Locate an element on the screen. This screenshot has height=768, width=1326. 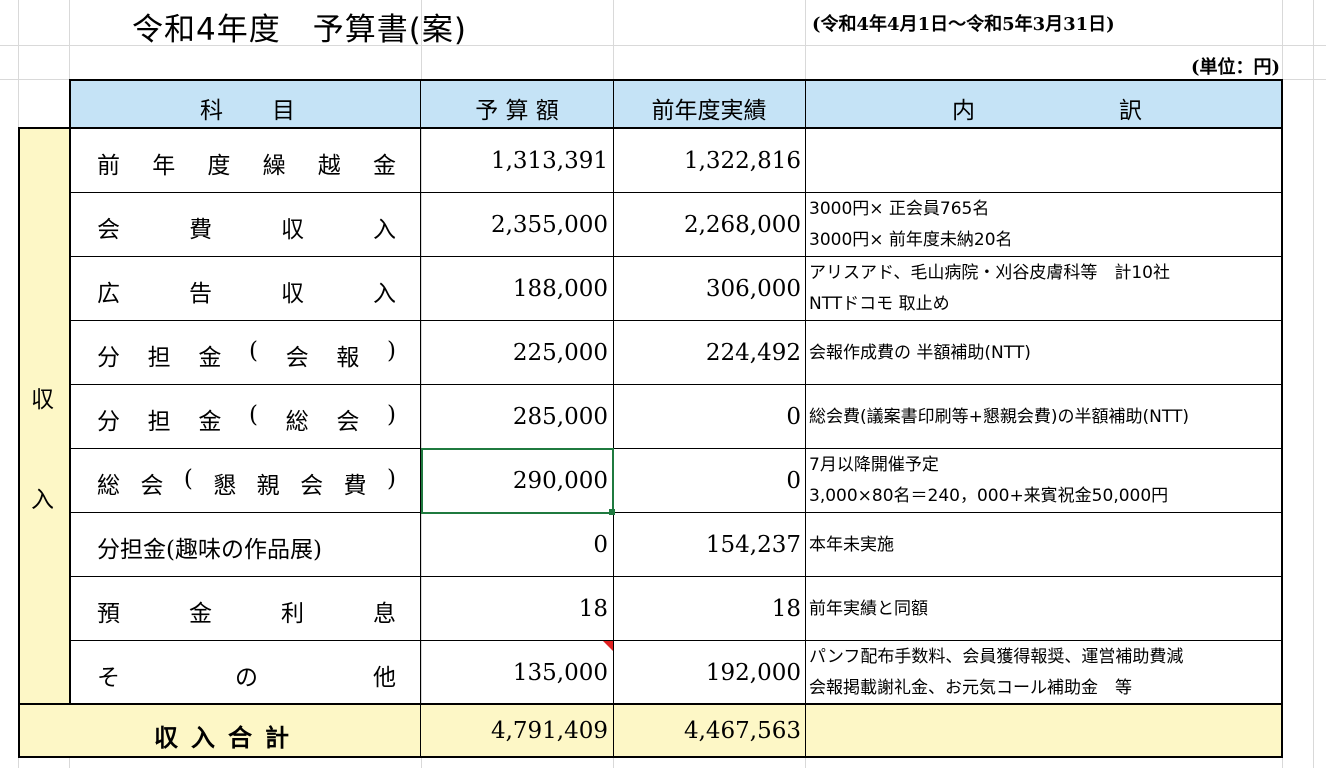
row-budget: 290,000 is located at coordinates (560, 481).